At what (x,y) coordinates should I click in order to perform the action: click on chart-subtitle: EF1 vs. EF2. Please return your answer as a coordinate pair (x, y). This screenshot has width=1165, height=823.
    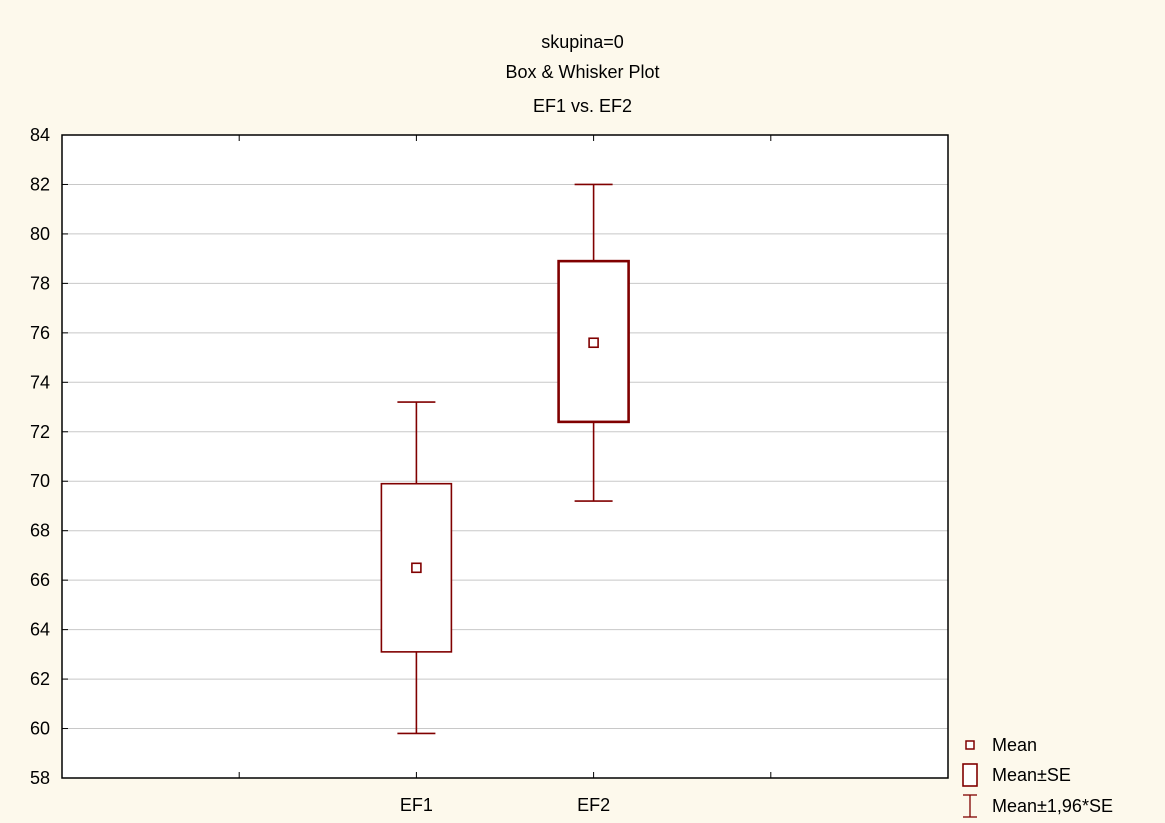
    Looking at the image, I should click on (582, 106).